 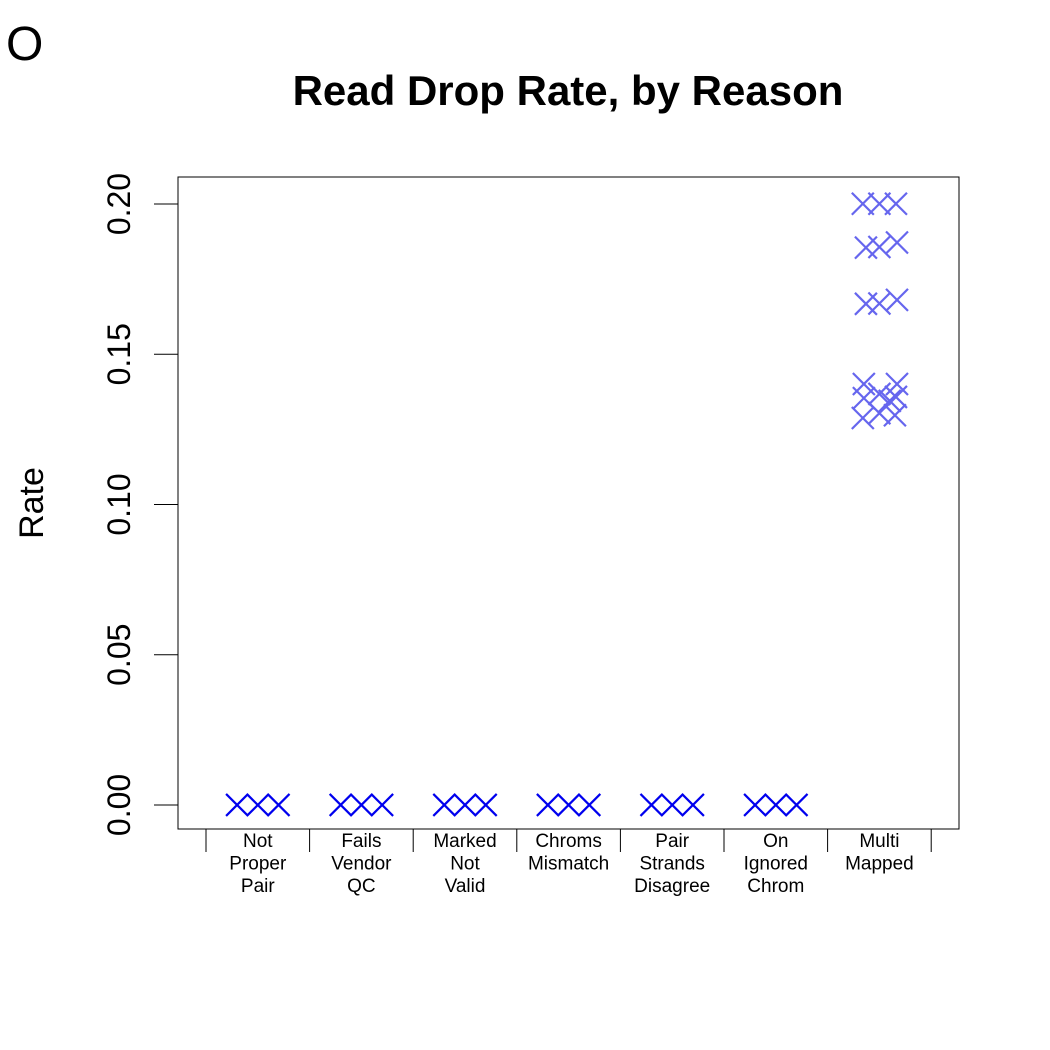 I want to click on chart-title: Read Drop Rate, by Reason, so click(x=568, y=90).